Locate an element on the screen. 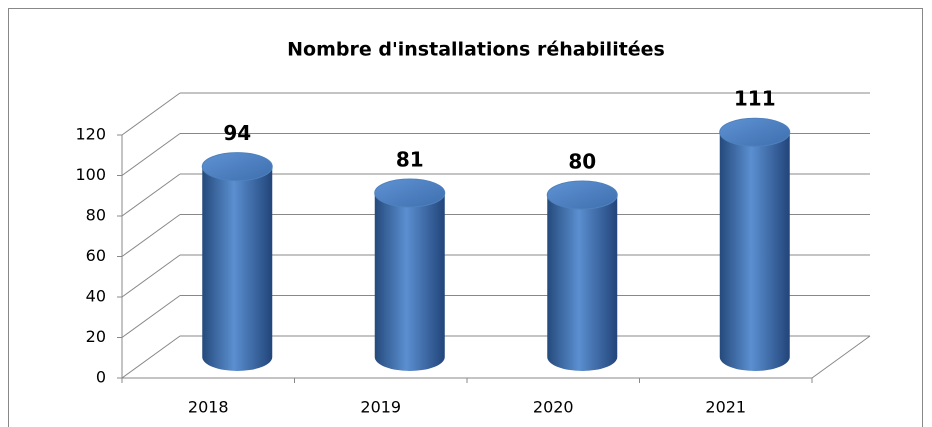  floor-right is located at coordinates (841, 357).